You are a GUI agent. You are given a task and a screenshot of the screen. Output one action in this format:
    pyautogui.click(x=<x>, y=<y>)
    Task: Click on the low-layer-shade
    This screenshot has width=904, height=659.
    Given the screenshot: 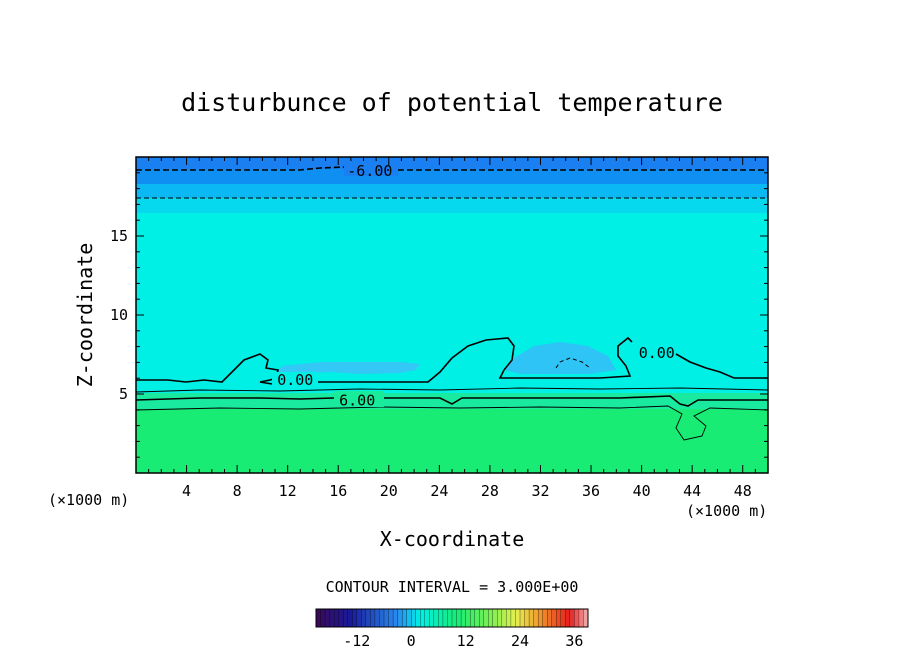 What is the action you would take?
    pyautogui.click(x=452, y=401)
    